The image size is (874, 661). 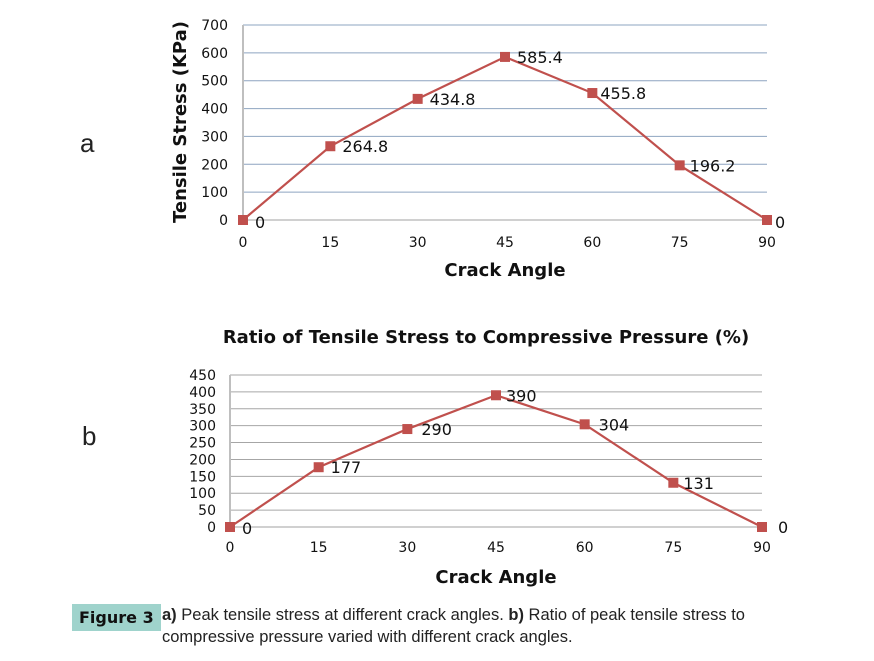 What do you see at coordinates (698, 483) in the screenshot?
I see `data-label: 131` at bounding box center [698, 483].